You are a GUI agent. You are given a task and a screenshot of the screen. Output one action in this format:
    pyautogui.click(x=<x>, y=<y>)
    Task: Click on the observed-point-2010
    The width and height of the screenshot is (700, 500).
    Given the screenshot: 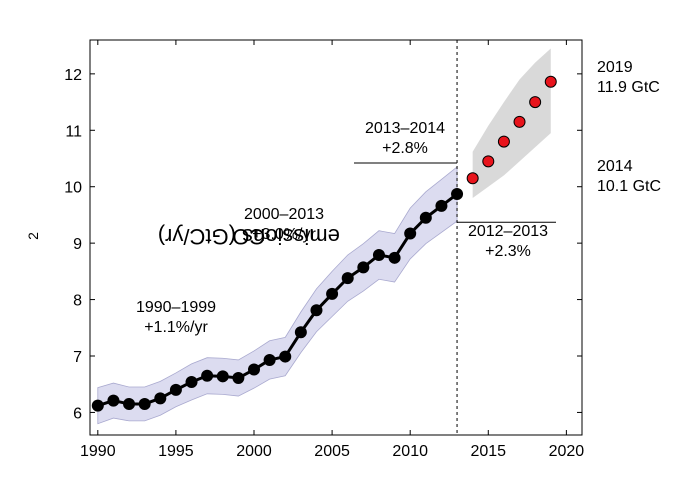 What is the action you would take?
    pyautogui.click(x=410, y=233)
    